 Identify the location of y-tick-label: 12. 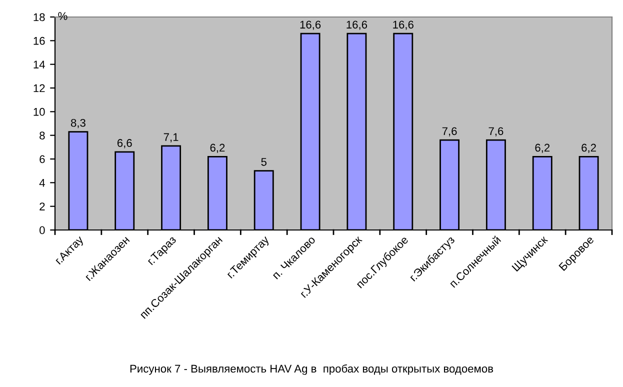
(39, 88).